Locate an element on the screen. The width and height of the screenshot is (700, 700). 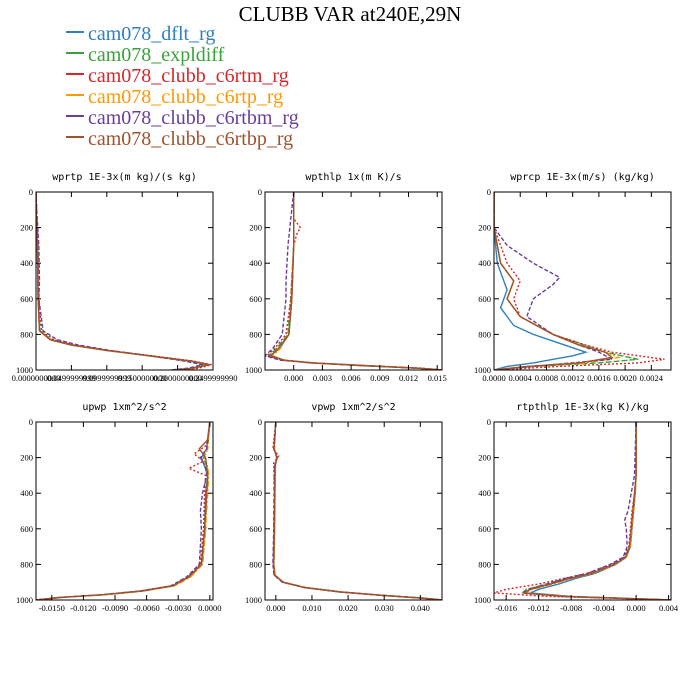
panel-title: upwp 1xm^2/s^2 is located at coordinates (124, 407).